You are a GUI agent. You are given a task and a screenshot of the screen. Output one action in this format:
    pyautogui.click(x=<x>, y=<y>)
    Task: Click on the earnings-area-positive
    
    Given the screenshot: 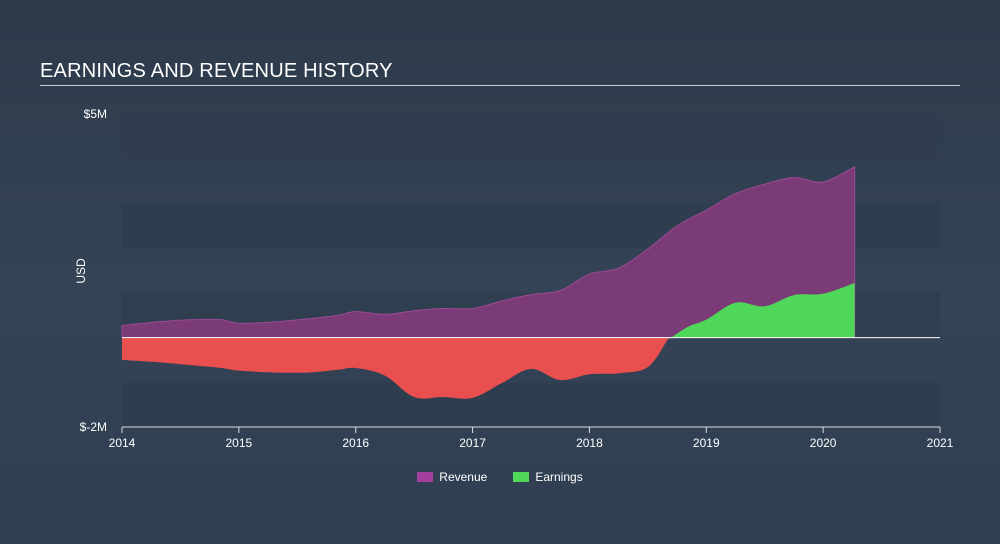 What is the action you would take?
    pyautogui.click(x=763, y=310)
    